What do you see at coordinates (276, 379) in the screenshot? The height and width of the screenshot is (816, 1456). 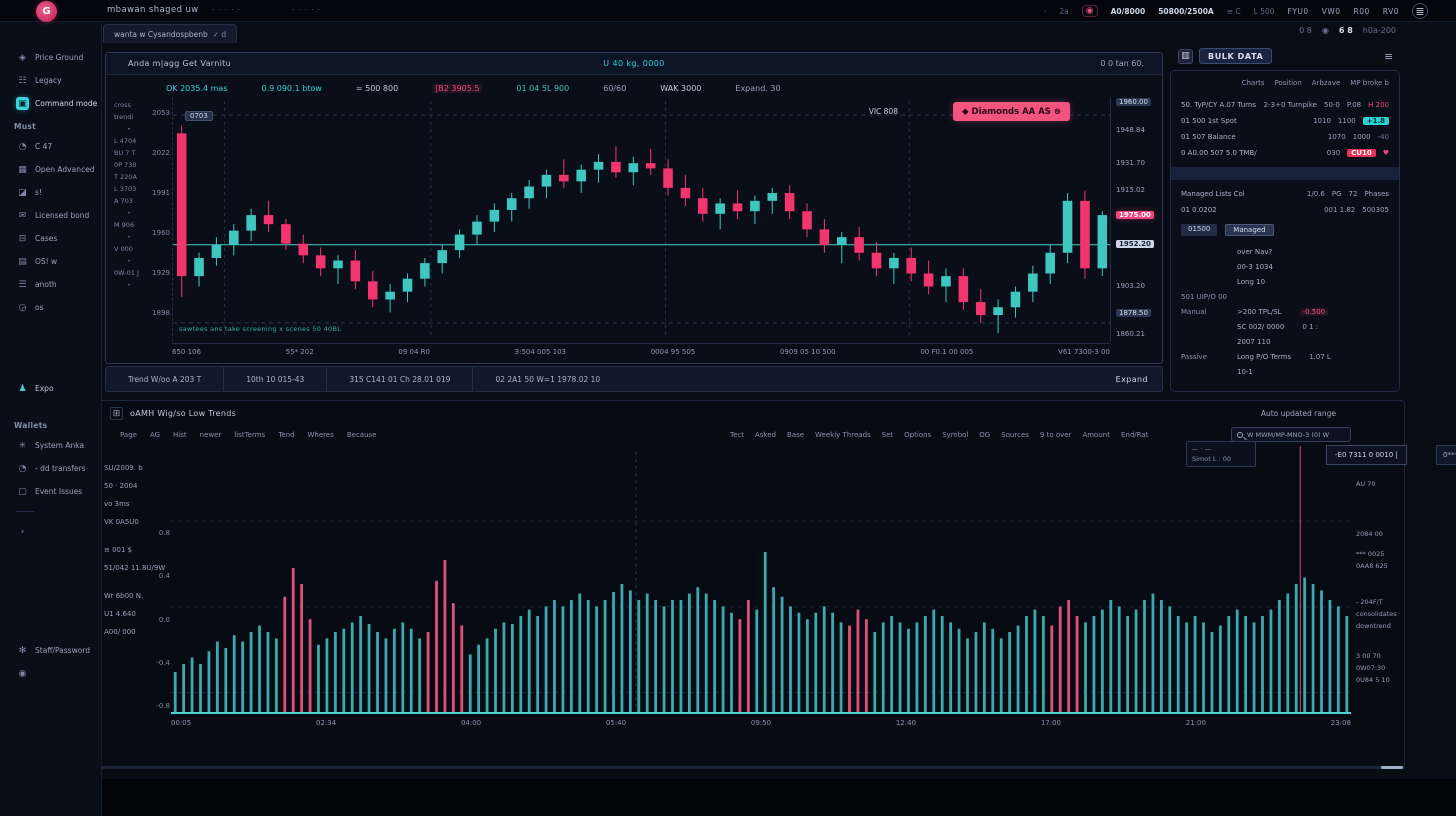 I see `toolbar-segment: 10th 10 015-43` at bounding box center [276, 379].